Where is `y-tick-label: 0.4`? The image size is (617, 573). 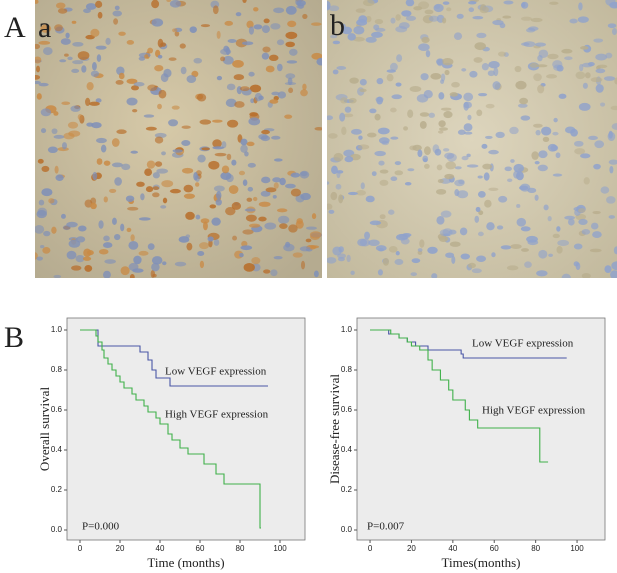 y-tick-label: 0.4 is located at coordinates (347, 449).